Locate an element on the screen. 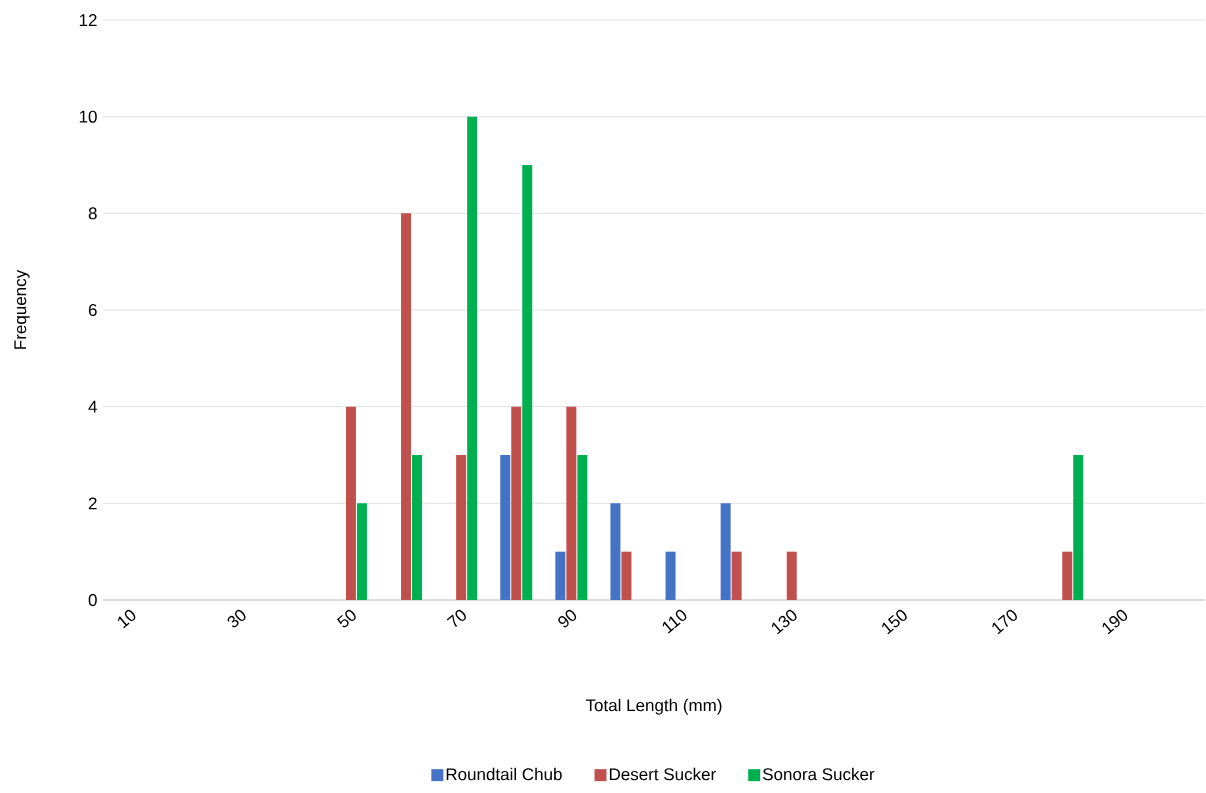 This screenshot has height=793, width=1206. x-tick-label: 30 is located at coordinates (236, 618).